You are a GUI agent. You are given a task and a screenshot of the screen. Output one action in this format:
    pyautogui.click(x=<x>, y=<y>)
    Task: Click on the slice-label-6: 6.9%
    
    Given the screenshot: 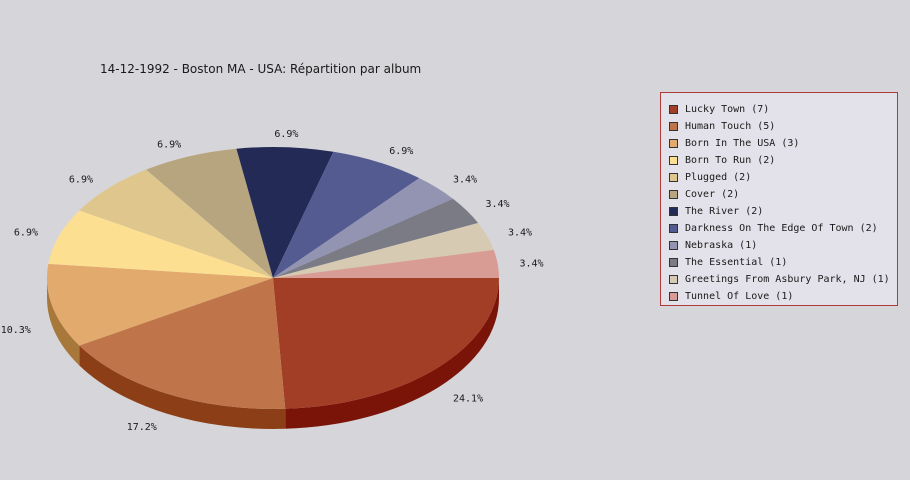 What is the action you would take?
    pyautogui.click(x=286, y=134)
    